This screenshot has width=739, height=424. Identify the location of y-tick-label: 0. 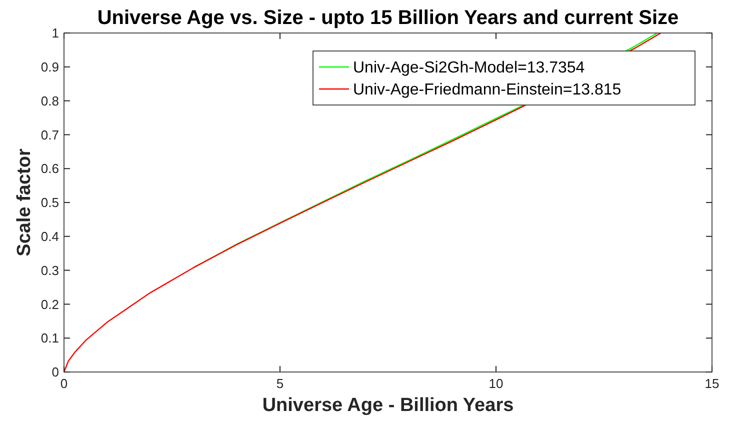
(55, 372).